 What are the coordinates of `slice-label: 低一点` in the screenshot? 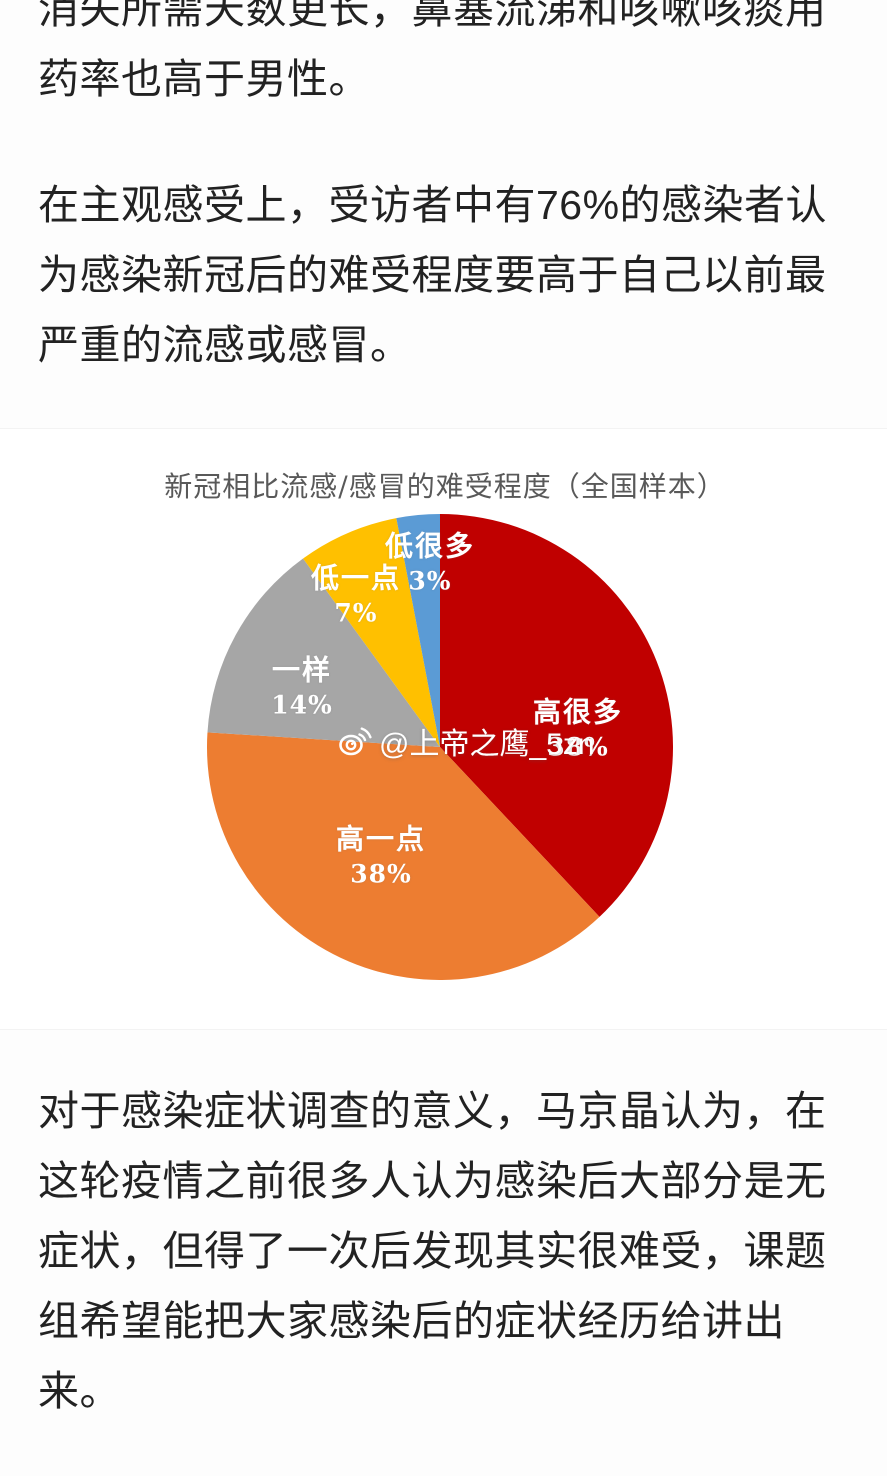 It's located at (356, 578).